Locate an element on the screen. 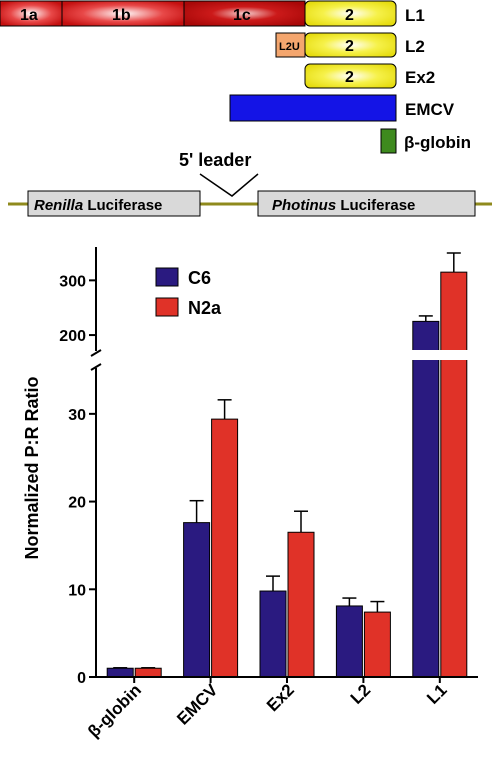 This screenshot has width=498, height=777. l2-exon-2-box is located at coordinates (350, 45).